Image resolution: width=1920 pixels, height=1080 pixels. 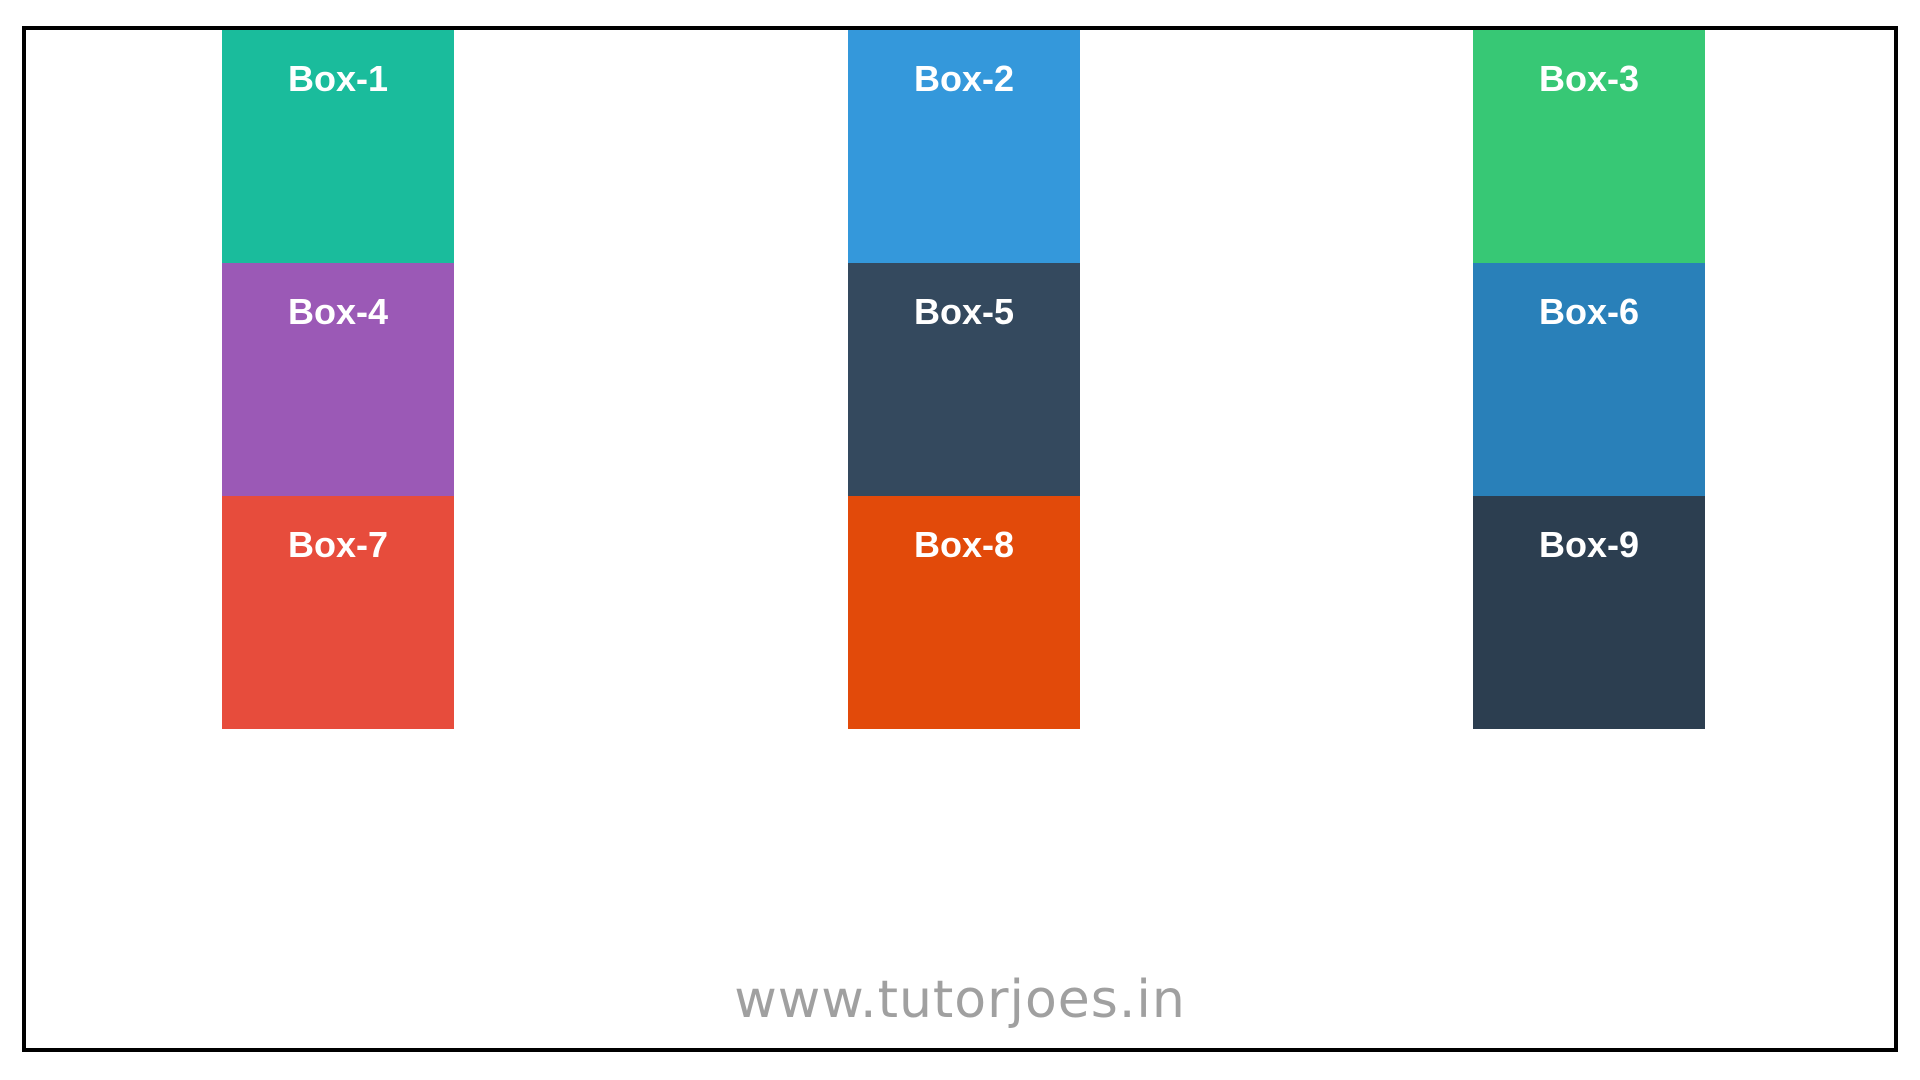 I want to click on box-7: Box-7, so click(x=338, y=612).